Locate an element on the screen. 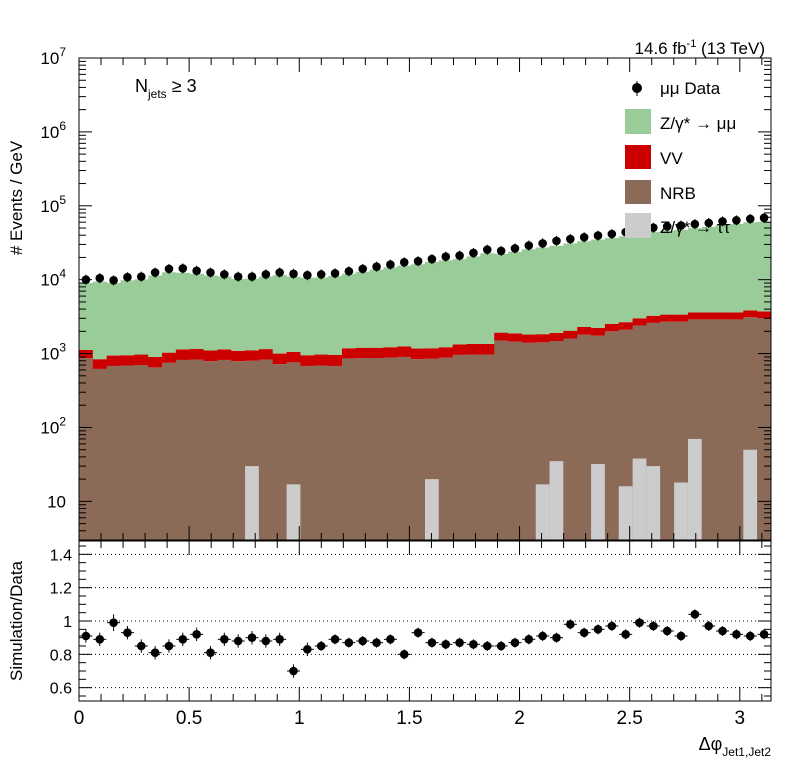 The image size is (796, 772). legend-swatch-nrb is located at coordinates (638, 192).